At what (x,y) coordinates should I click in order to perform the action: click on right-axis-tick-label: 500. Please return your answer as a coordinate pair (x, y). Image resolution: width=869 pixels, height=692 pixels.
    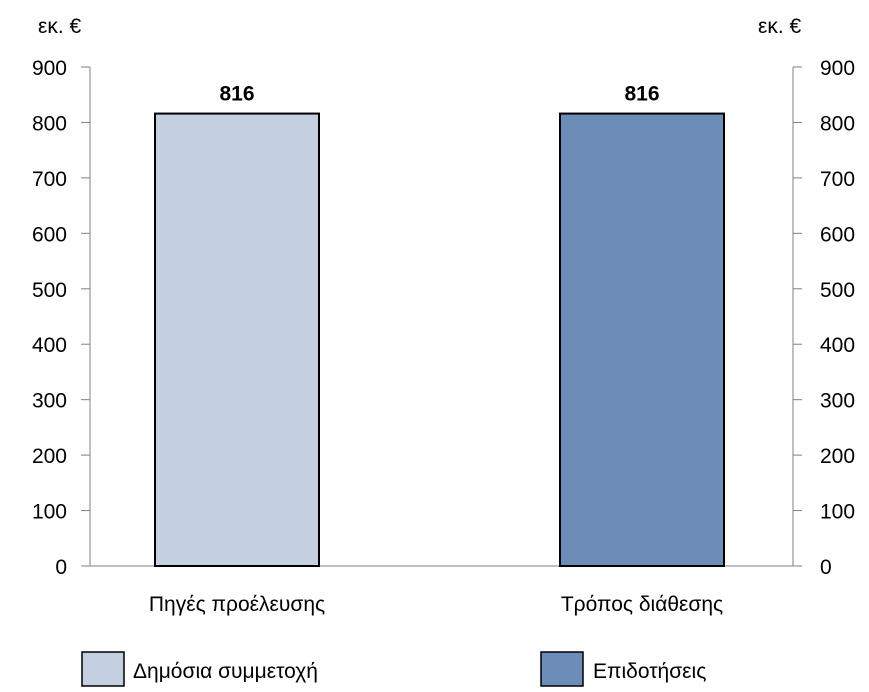
    Looking at the image, I should click on (837, 290).